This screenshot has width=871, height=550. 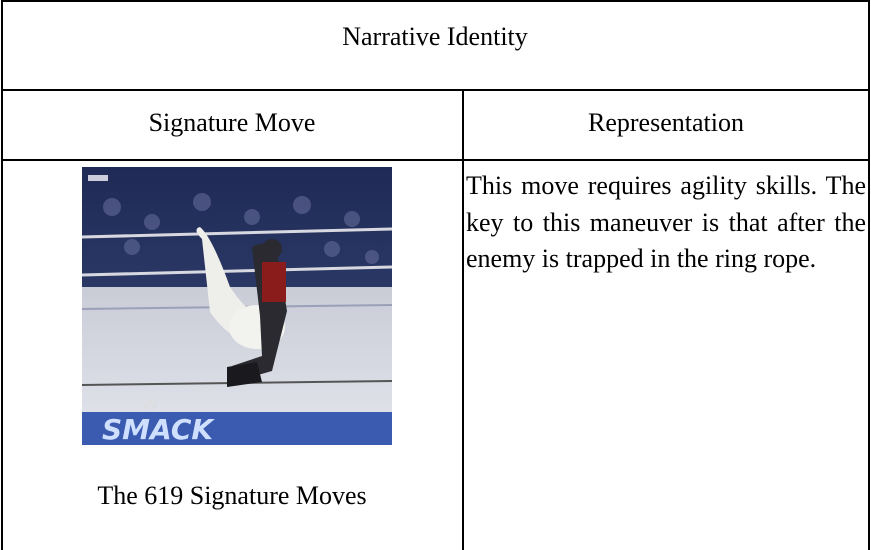 What do you see at coordinates (150, 404) in the screenshot?
I see `svg-text: W` at bounding box center [150, 404].